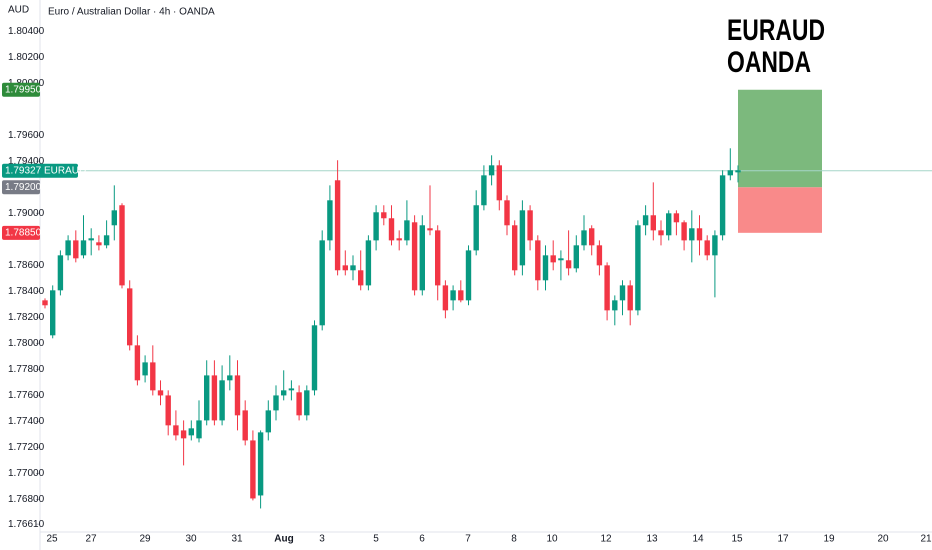 This screenshot has width=932, height=550. I want to click on symbol-label: EURAUD, so click(65, 170).